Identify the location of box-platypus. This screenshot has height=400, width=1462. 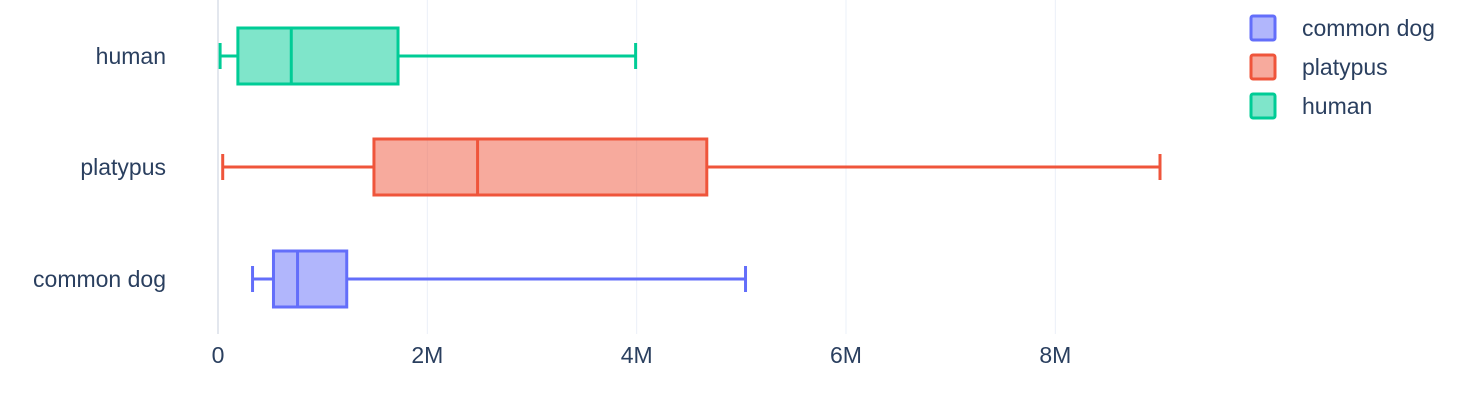
(691, 167).